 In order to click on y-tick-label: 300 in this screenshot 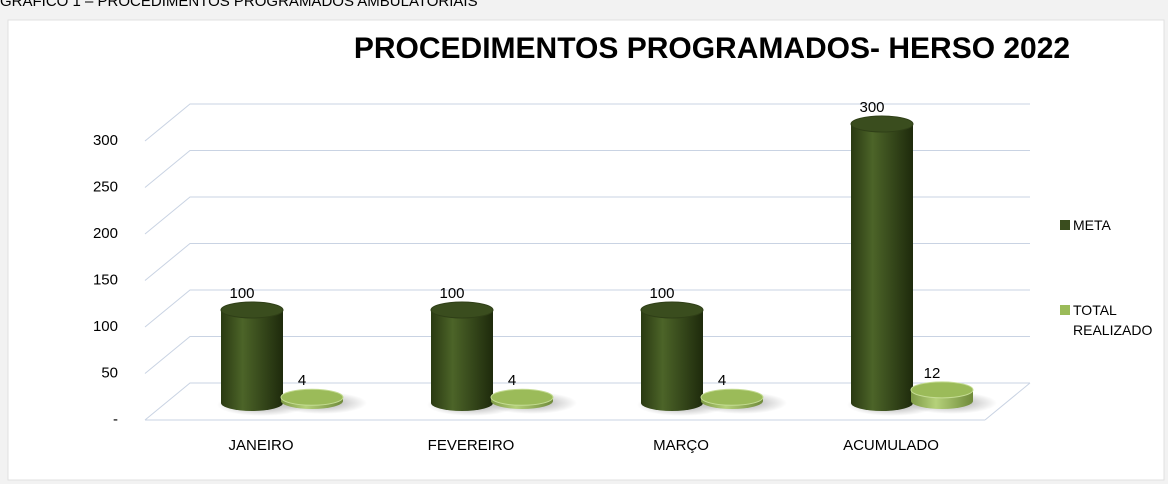, I will do `click(105, 140)`.